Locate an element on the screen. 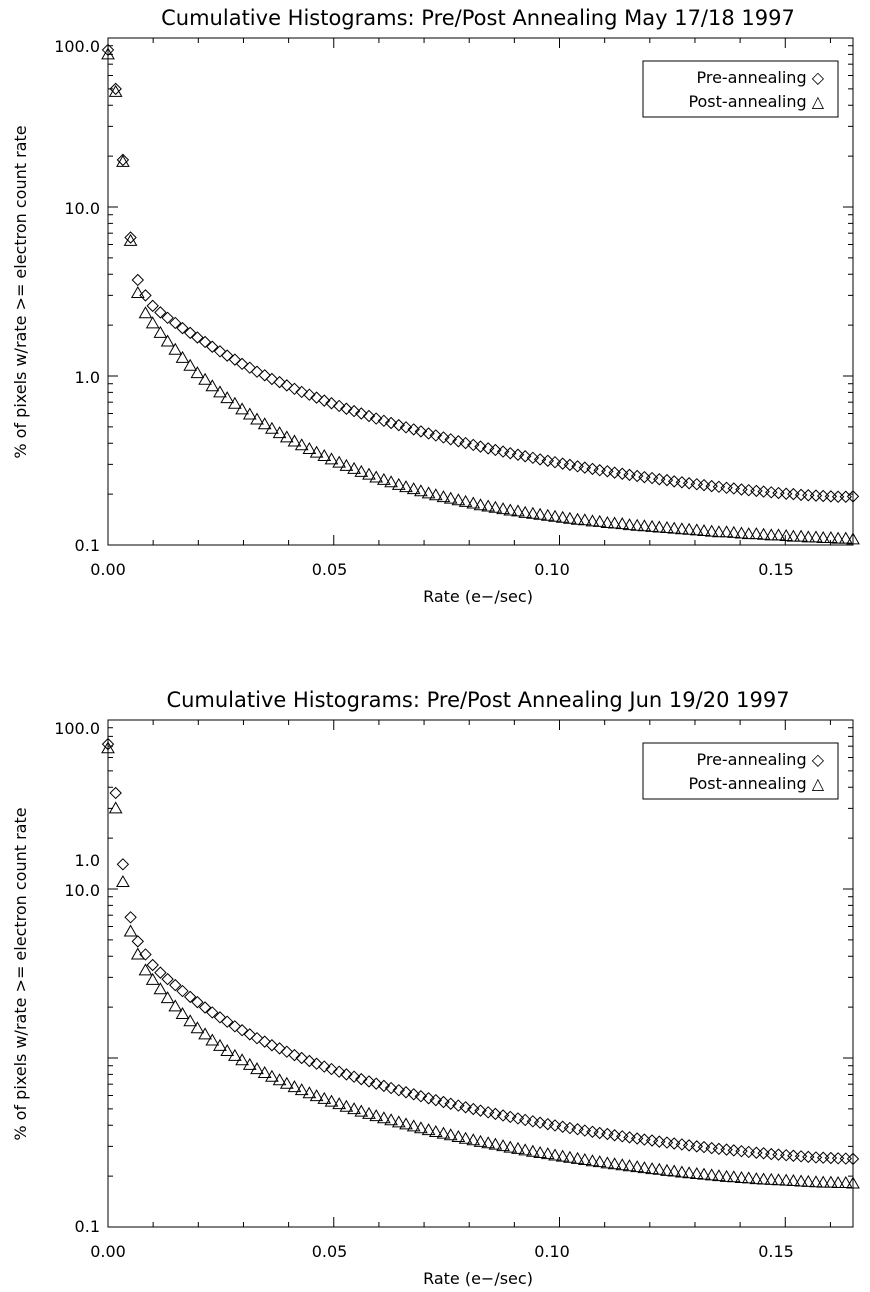 This screenshot has width=870, height=1292. legend-box is located at coordinates (740, 771).